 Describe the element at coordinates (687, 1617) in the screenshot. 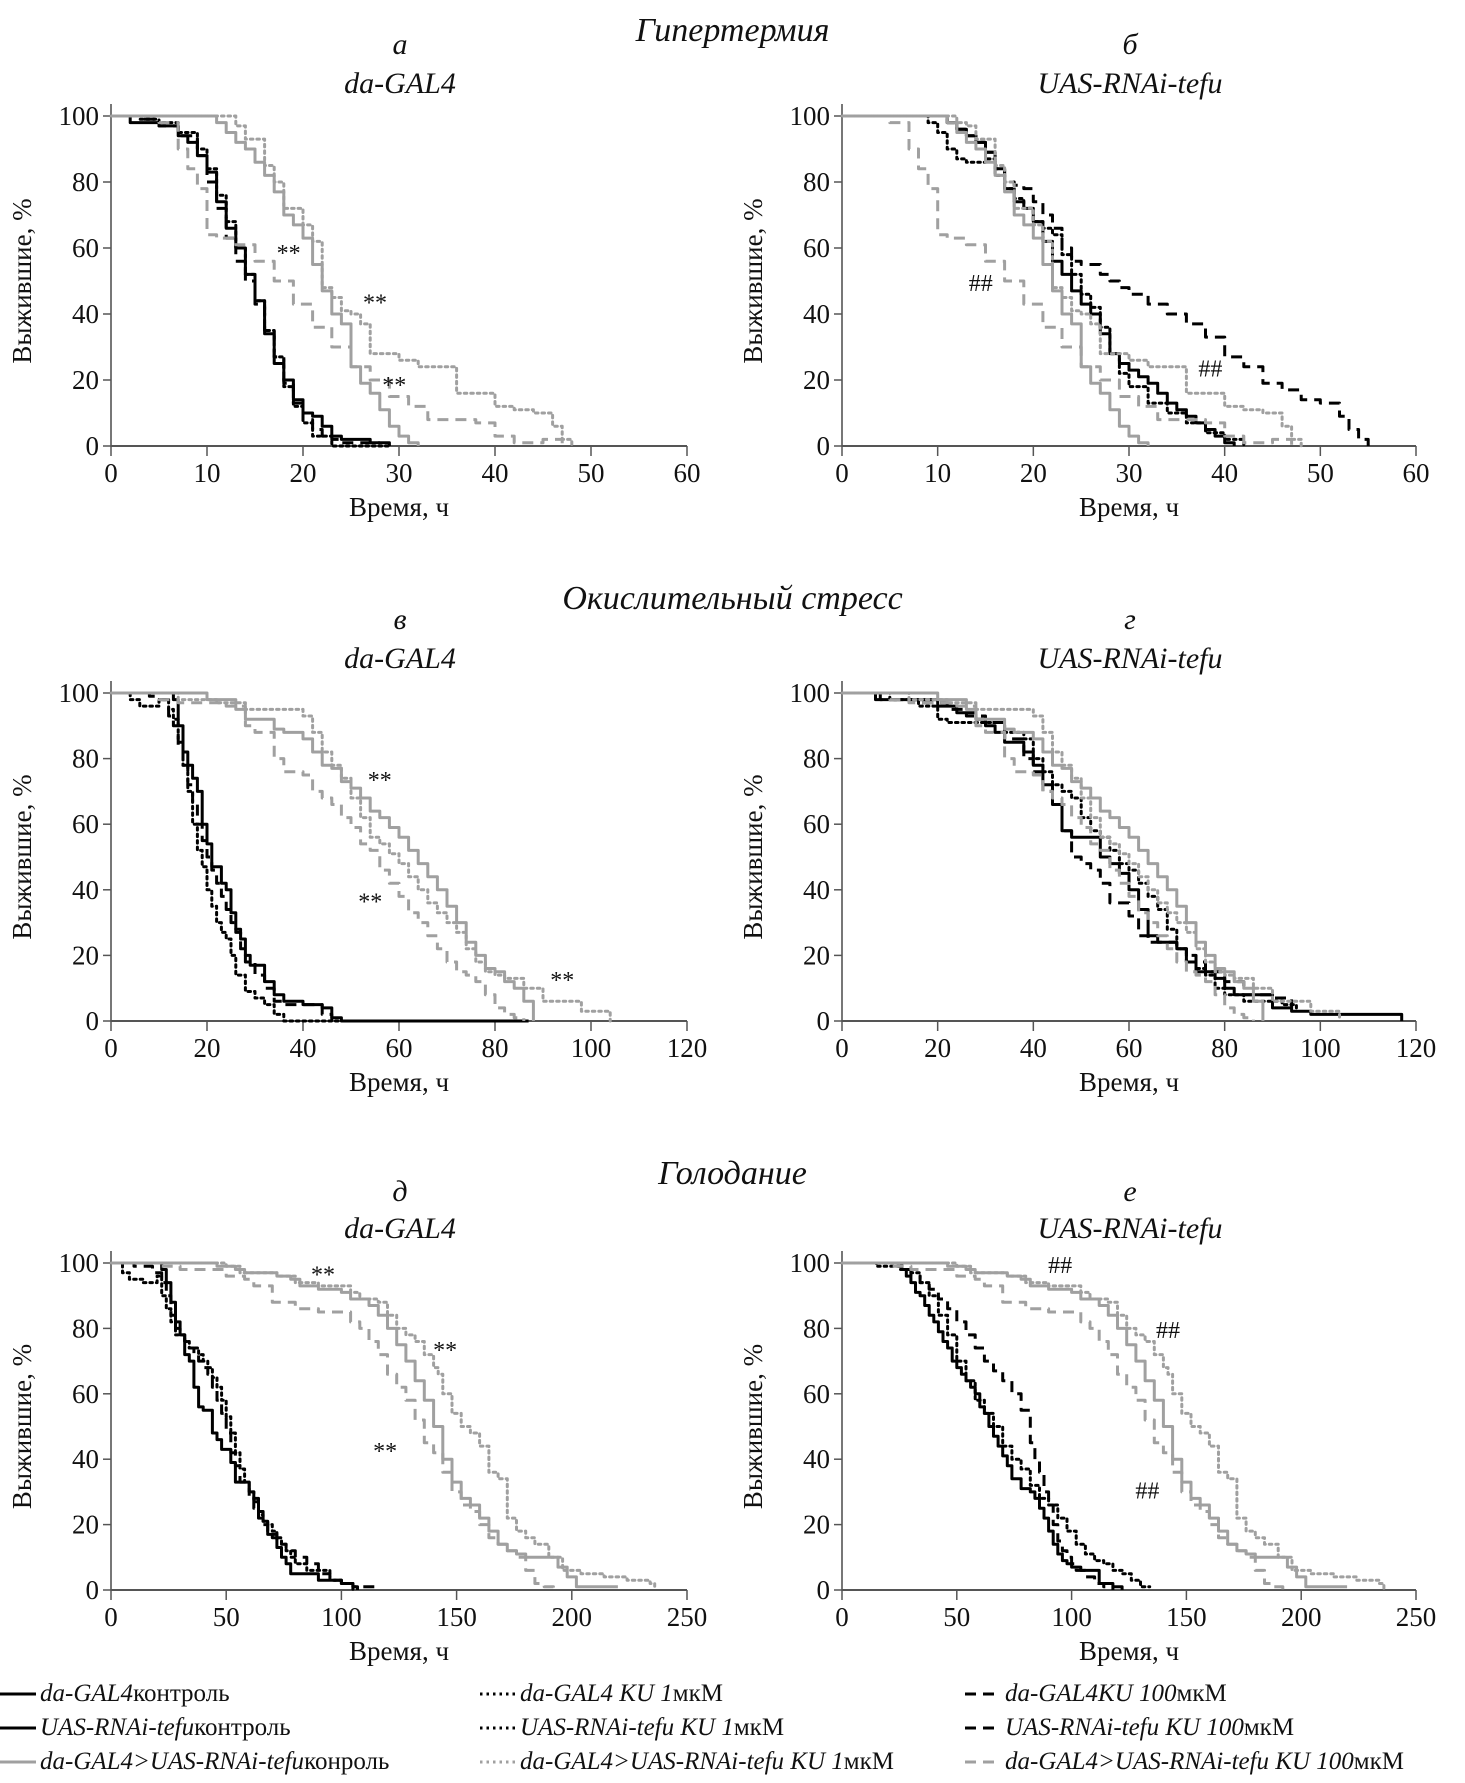

I see `x-tick-label: 250` at that location.